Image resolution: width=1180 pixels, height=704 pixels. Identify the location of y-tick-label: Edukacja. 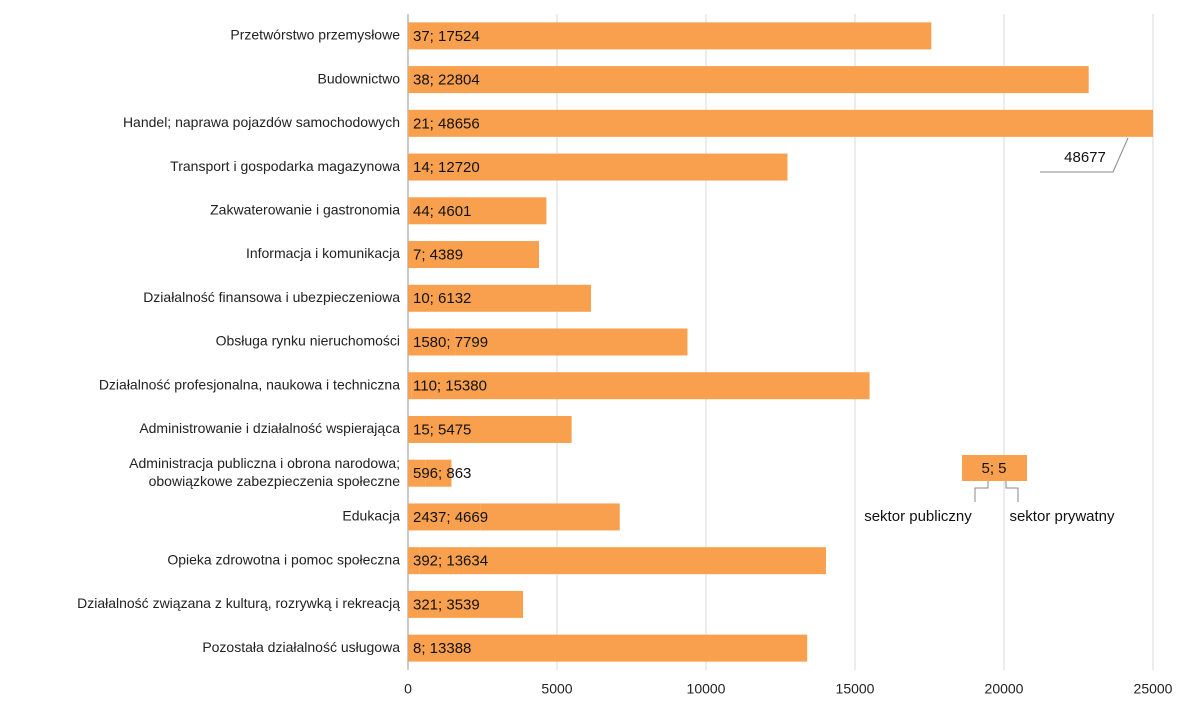
(371, 516).